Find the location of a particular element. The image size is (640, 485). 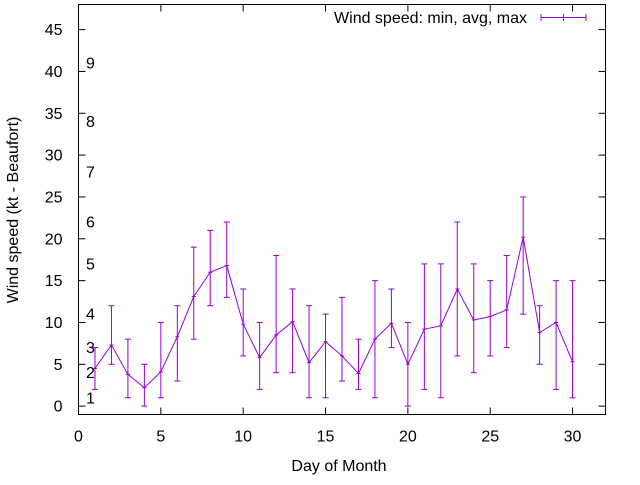

beaufort-label: 9 is located at coordinates (90, 64).